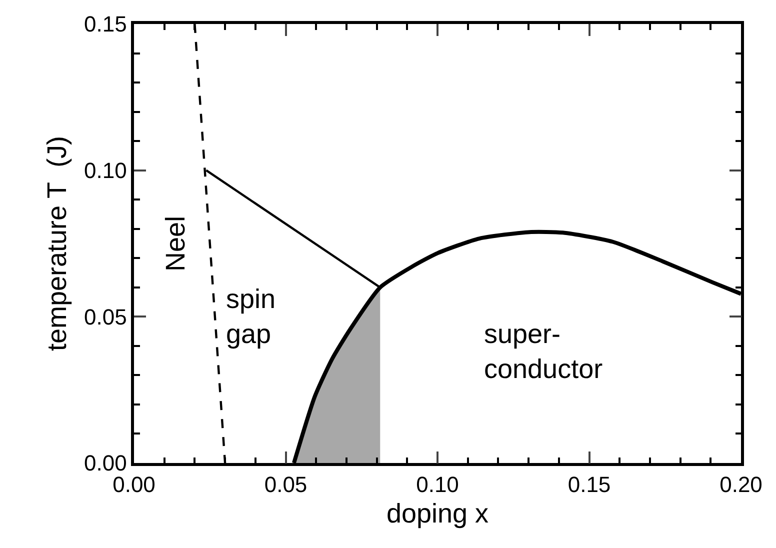 This screenshot has height=548, width=776. I want to click on y-axis-title: temperature T (J), so click(57, 244).